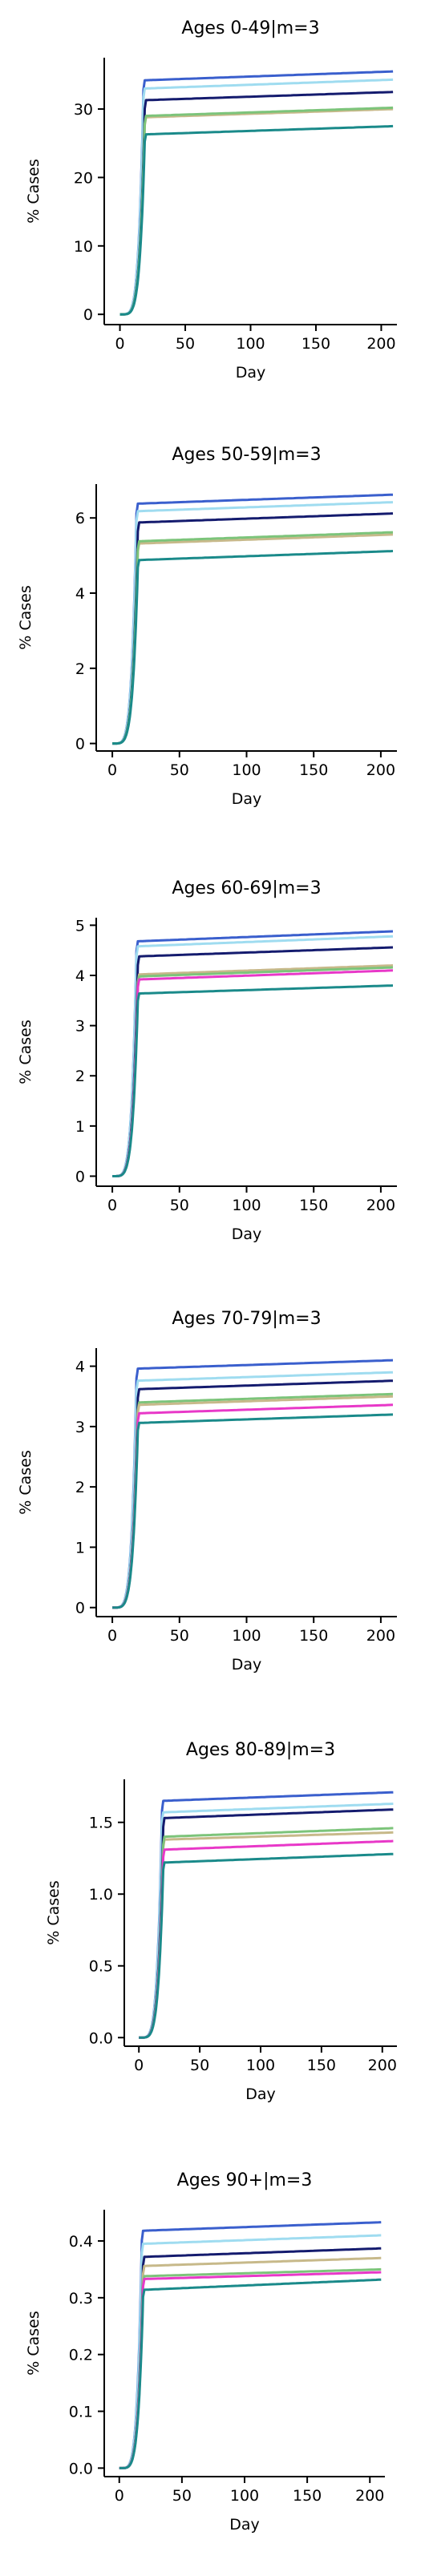 This screenshot has height=2576, width=429. What do you see at coordinates (246, 1319) in the screenshot?
I see `chart-title: Ages 70-79|m=3` at bounding box center [246, 1319].